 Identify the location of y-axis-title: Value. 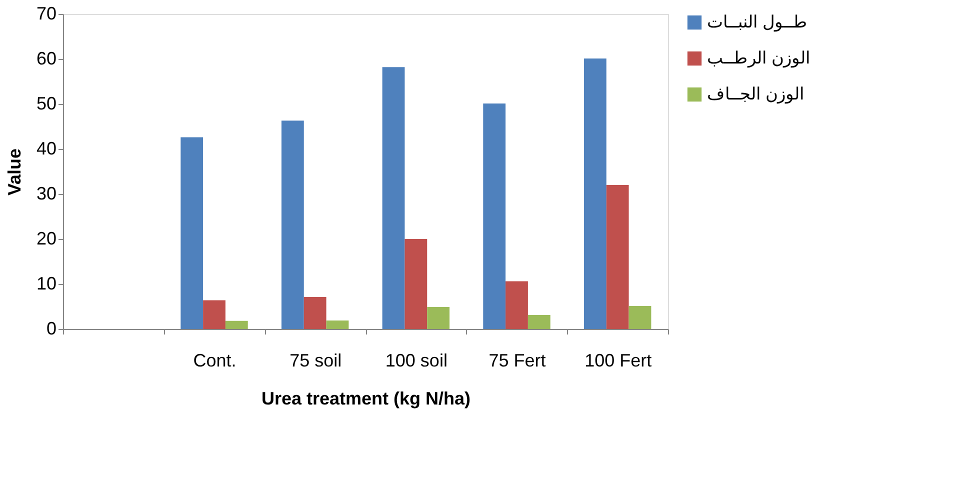
(14, 172).